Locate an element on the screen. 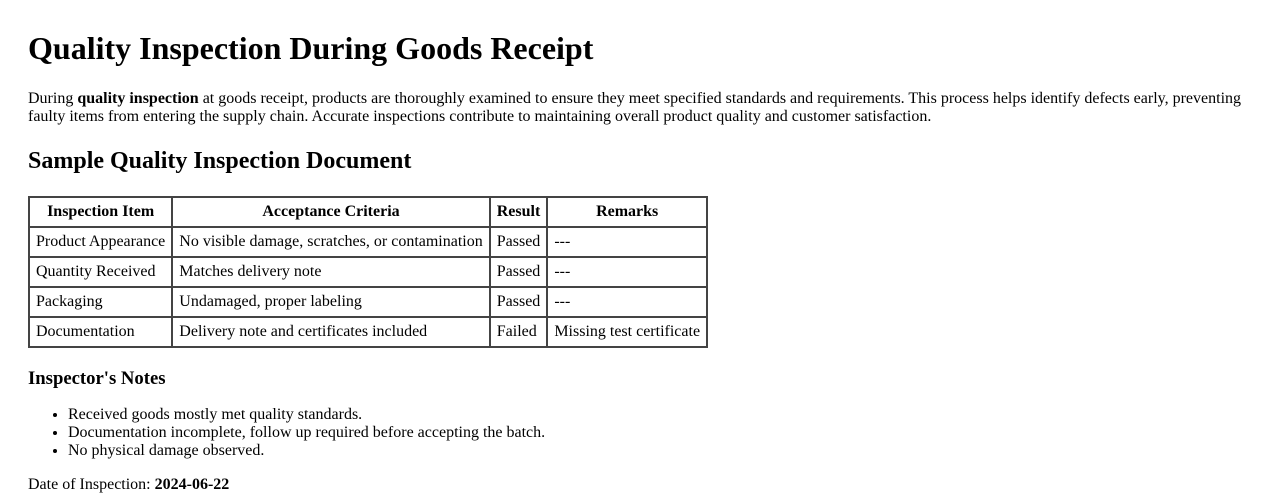 This screenshot has height=501, width=1278. table-cell: Matches delivery note is located at coordinates (331, 272).